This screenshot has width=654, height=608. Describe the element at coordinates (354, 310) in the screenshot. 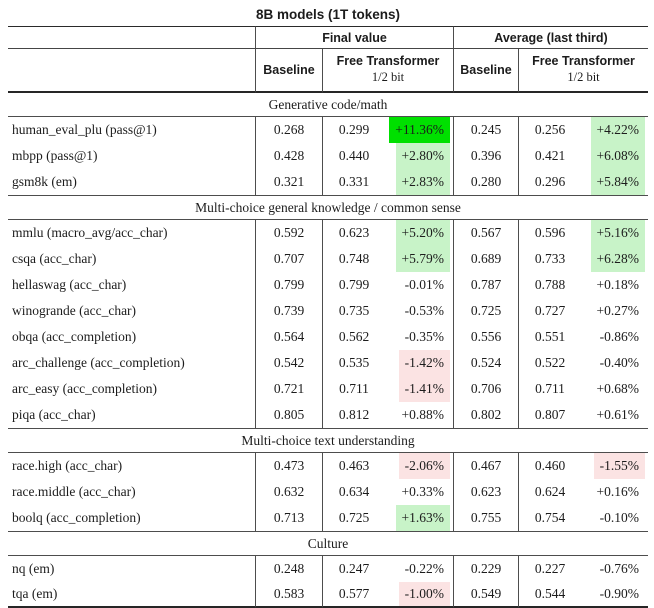

I see `final-ft-value: 0.735` at that location.